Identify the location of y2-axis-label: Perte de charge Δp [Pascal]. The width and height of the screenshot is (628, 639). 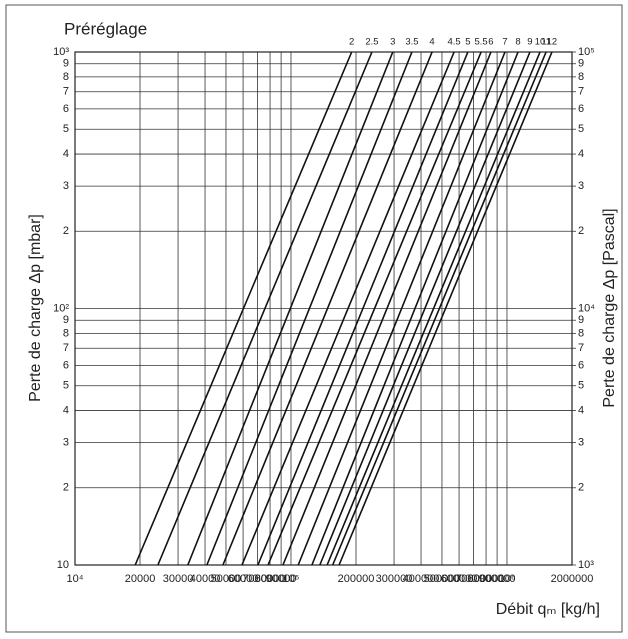
(609, 307).